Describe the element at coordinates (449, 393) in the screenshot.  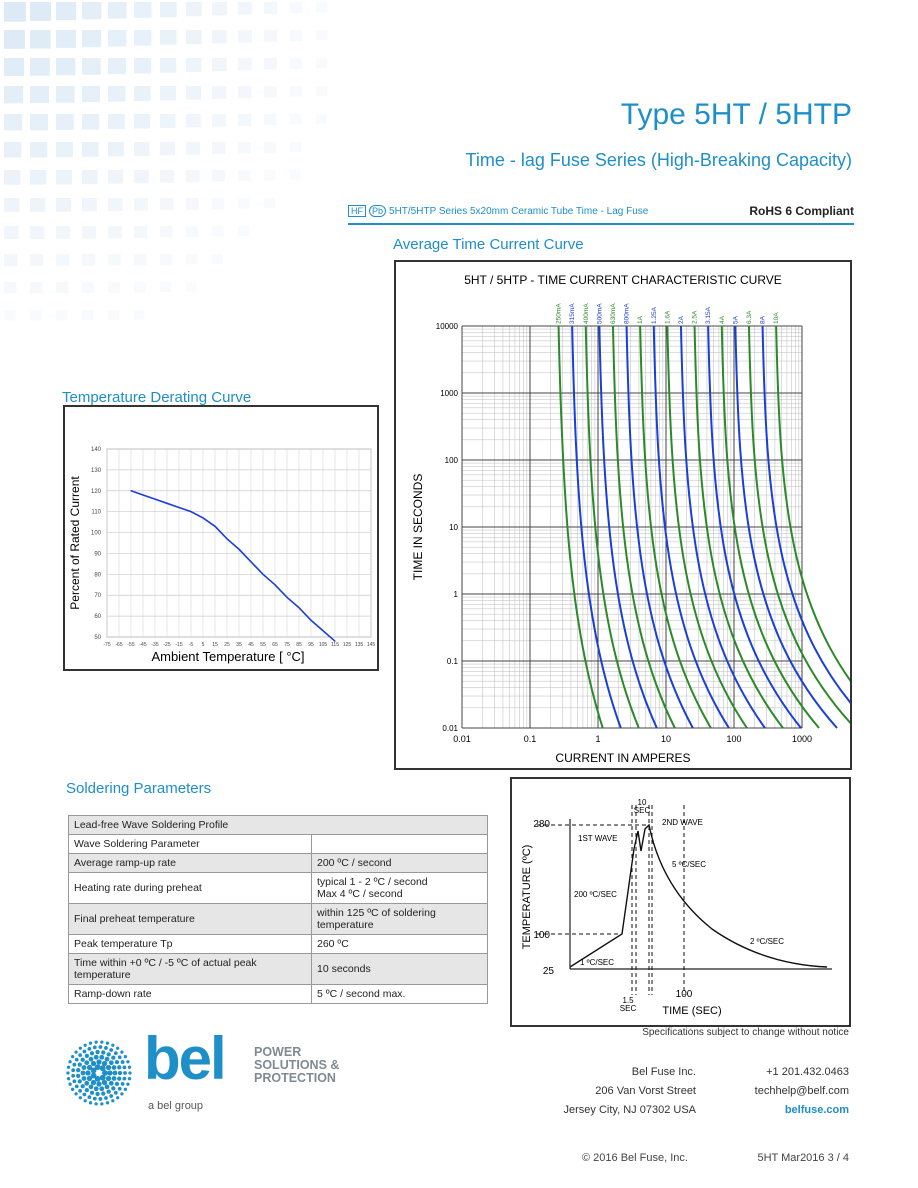
I see `tcc-y-tick: 1000` at that location.